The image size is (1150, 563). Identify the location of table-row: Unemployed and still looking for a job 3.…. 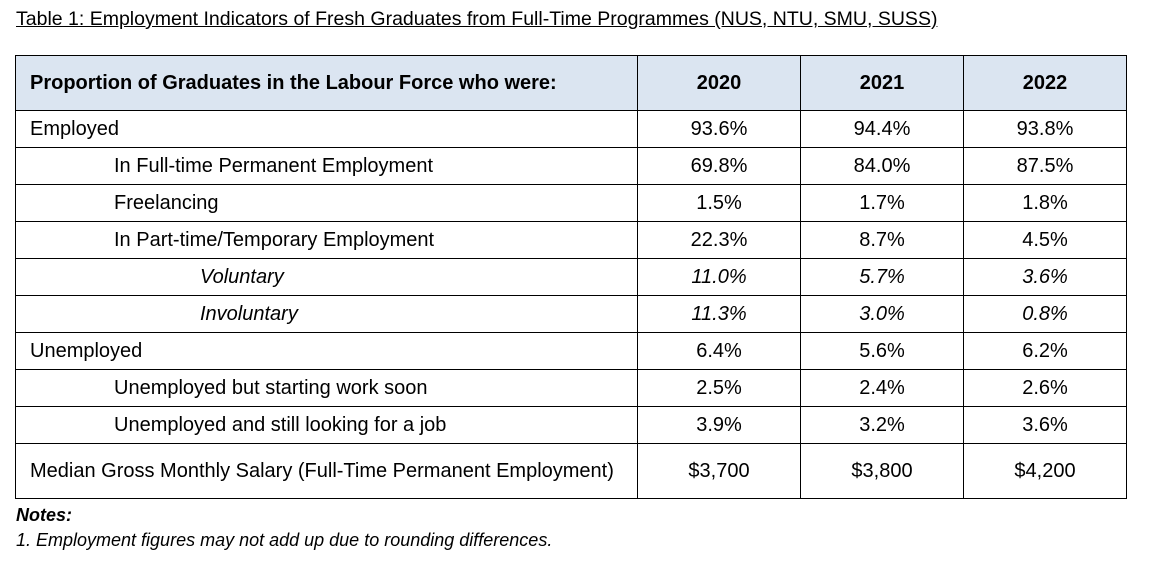
(571, 425).